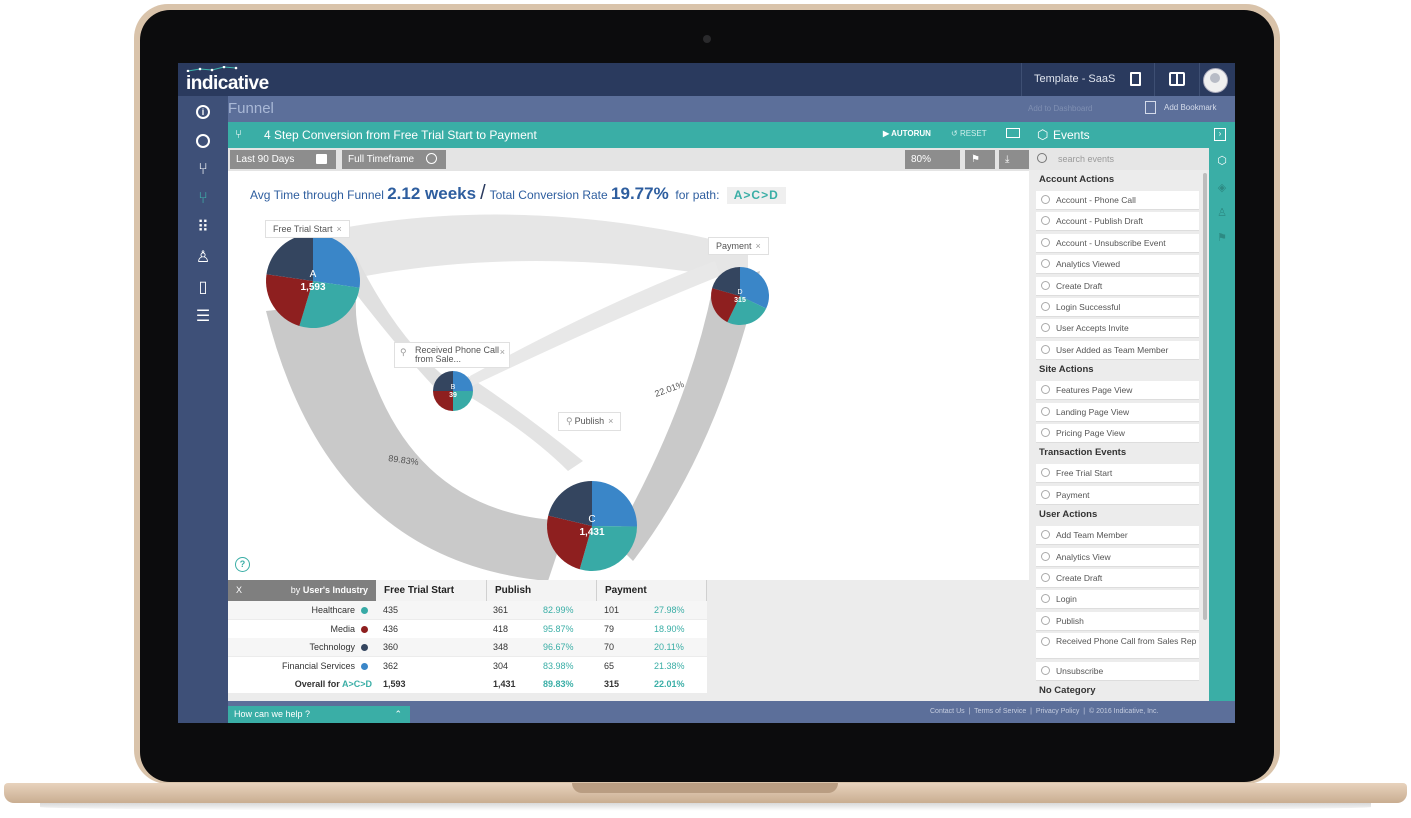  Describe the element at coordinates (227, 83) in the screenshot. I see `app-logo: indicative` at that location.